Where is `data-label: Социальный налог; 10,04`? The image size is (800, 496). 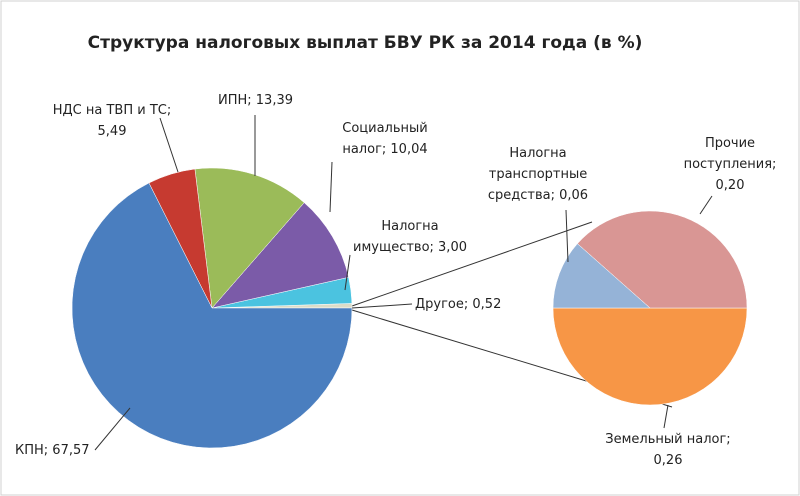 data-label: Социальный налог; 10,04 is located at coordinates (384, 139).